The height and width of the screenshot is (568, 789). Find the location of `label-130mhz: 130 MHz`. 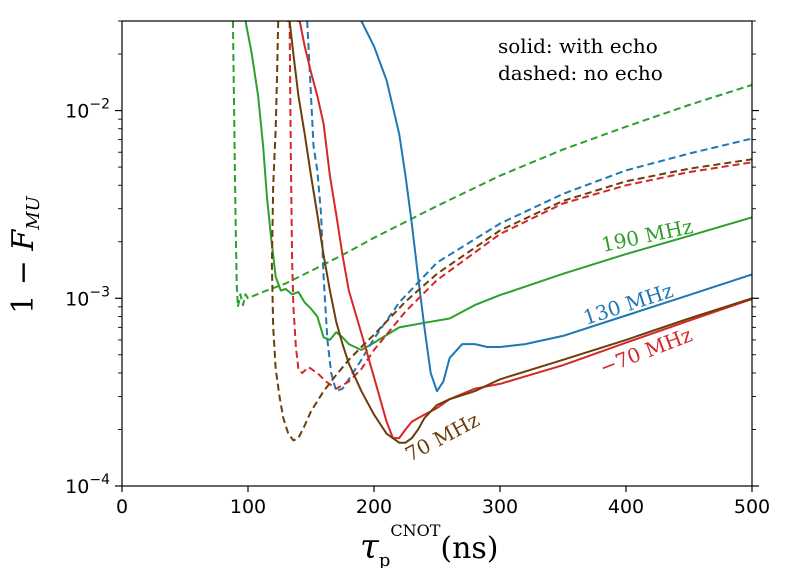

label-130mhz: 130 MHz is located at coordinates (628, 304).